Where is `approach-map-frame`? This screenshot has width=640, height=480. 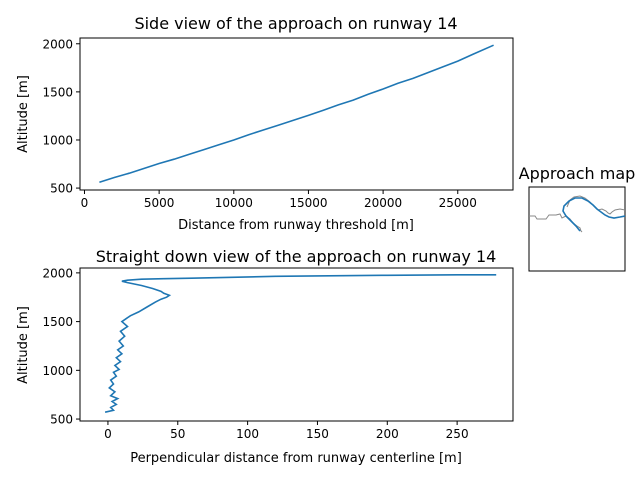 approach-map-frame is located at coordinates (577, 229).